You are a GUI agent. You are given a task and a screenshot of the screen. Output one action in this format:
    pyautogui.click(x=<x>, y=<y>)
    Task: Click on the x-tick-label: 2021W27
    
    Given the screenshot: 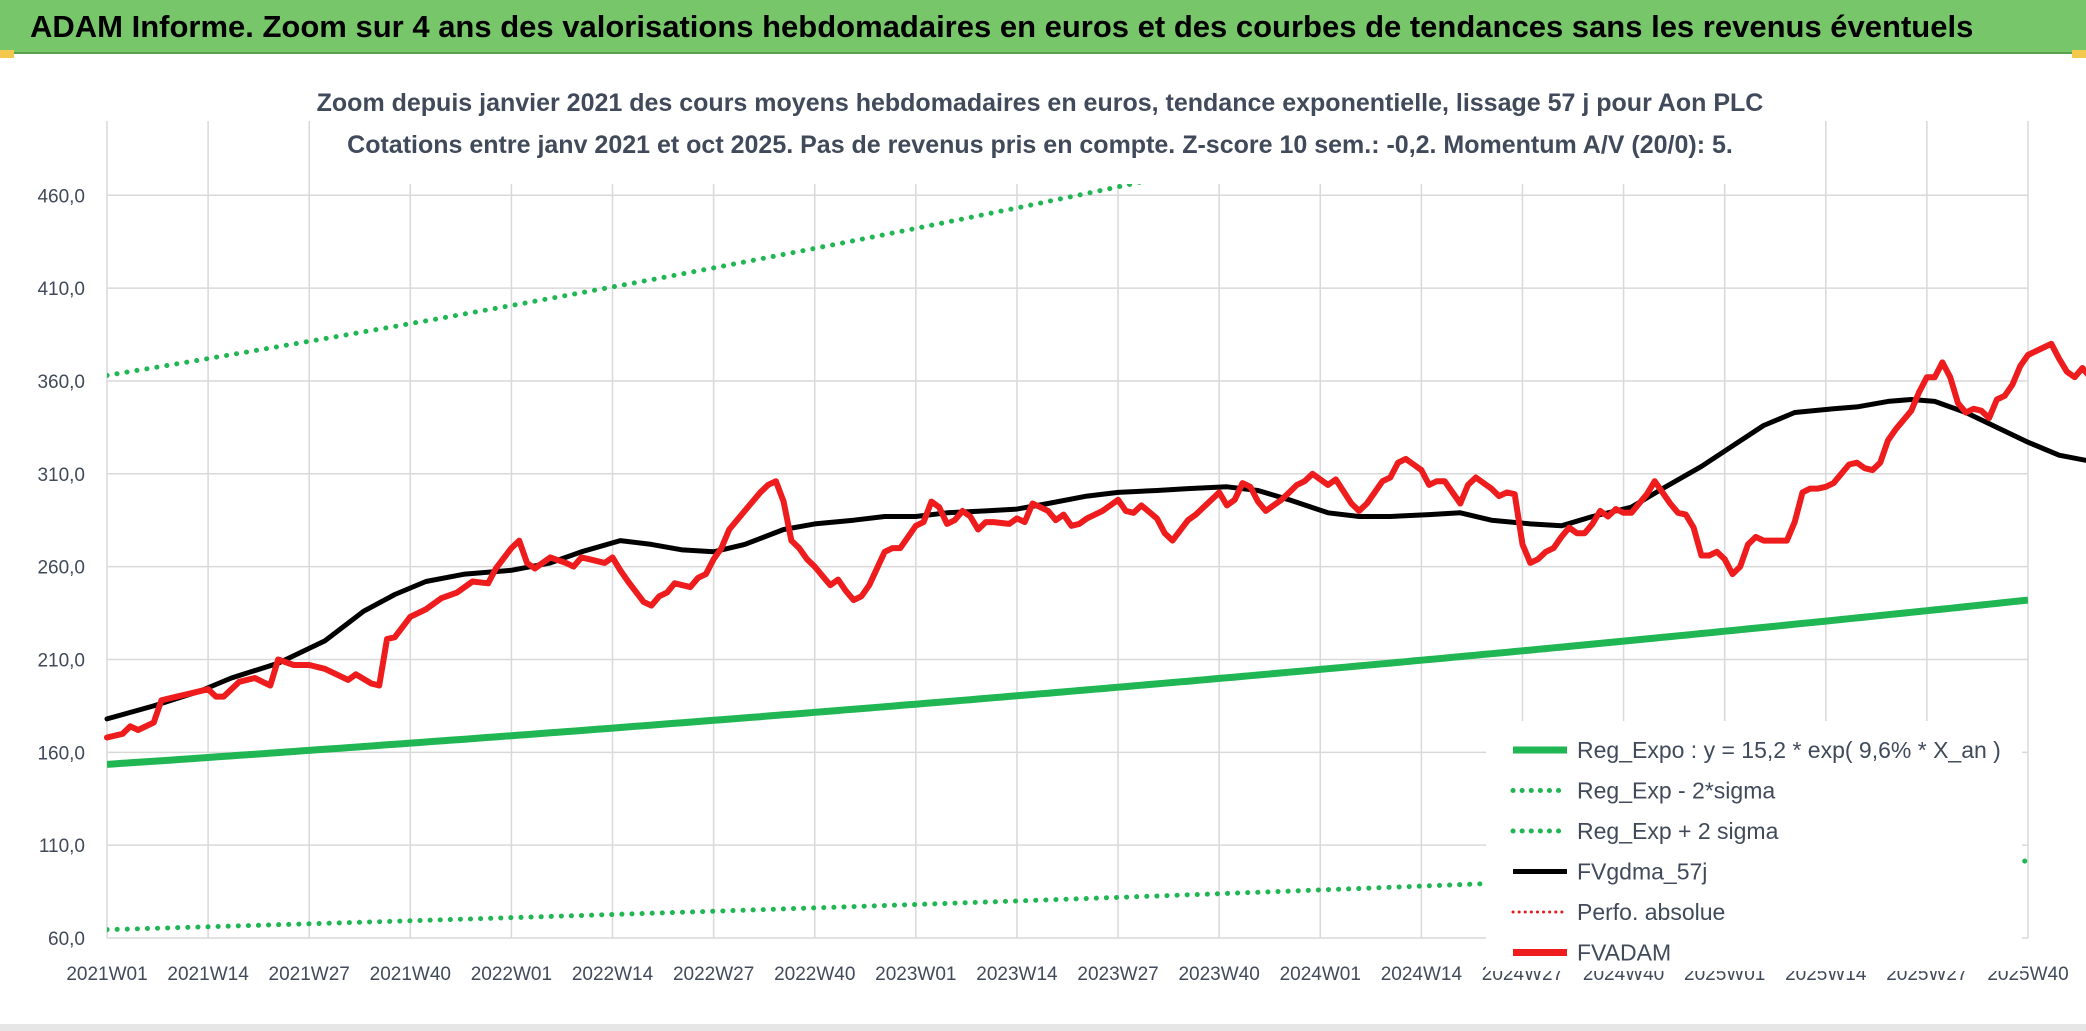 What is the action you would take?
    pyautogui.click(x=309, y=974)
    